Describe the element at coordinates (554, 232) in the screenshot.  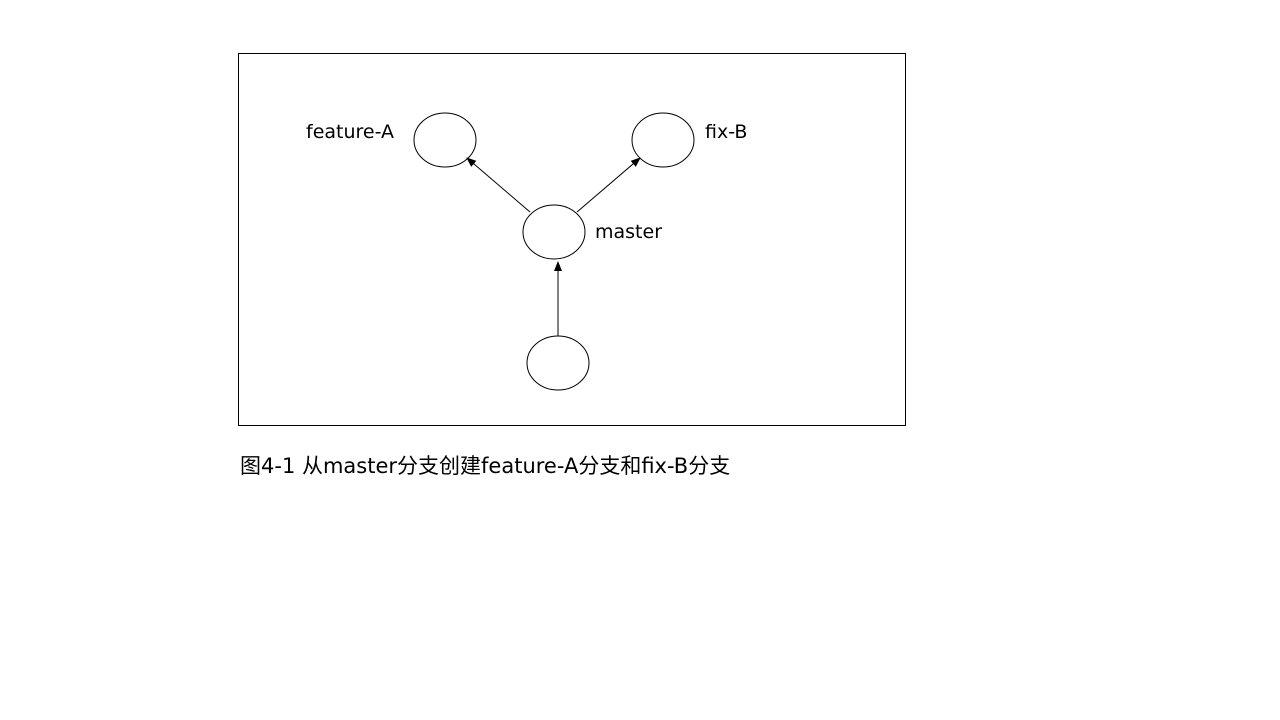
I see `commit-node-master` at that location.